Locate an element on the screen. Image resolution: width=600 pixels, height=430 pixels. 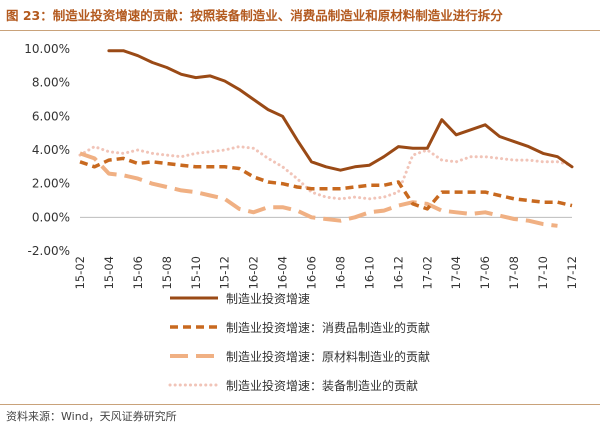
series-line-dotted is located at coordinates (326, 173).